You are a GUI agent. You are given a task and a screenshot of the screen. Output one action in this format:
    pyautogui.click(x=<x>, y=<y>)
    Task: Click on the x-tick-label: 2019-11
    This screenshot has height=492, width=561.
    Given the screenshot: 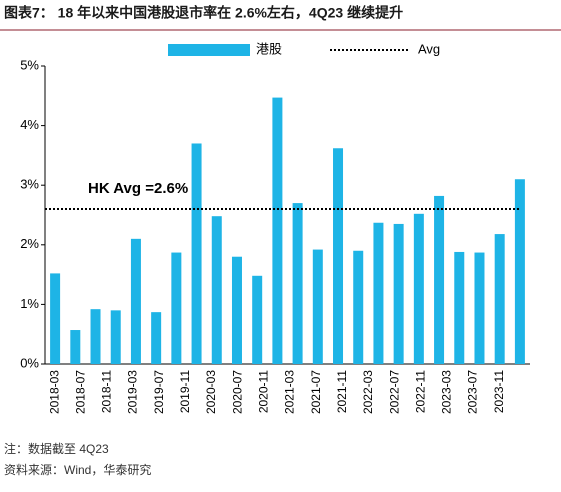 What is the action you would take?
    pyautogui.click(x=185, y=391)
    